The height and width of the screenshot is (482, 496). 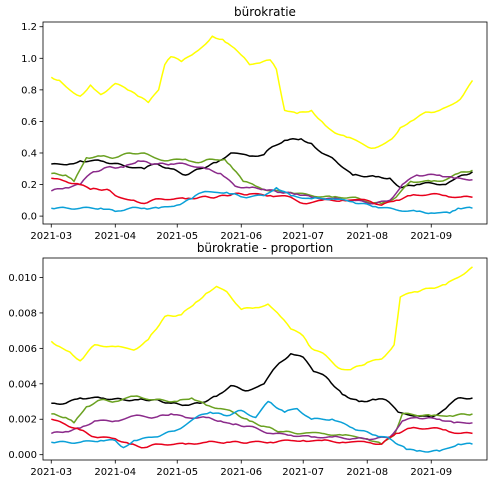 What do you see at coordinates (22, 349) in the screenshot?
I see `y-tick-label: 0.006` at bounding box center [22, 349].